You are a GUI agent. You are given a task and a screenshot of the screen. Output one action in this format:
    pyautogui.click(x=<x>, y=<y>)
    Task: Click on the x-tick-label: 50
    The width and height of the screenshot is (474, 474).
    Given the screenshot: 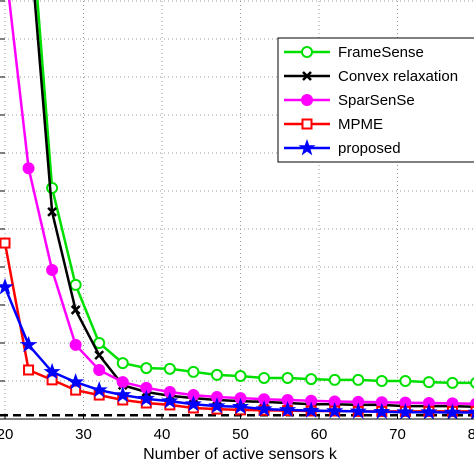 What is the action you would take?
    pyautogui.click(x=240, y=434)
    